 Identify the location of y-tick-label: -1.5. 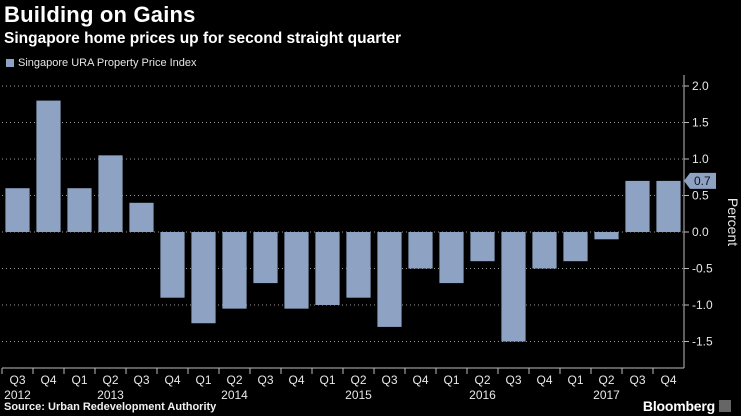
(702, 342).